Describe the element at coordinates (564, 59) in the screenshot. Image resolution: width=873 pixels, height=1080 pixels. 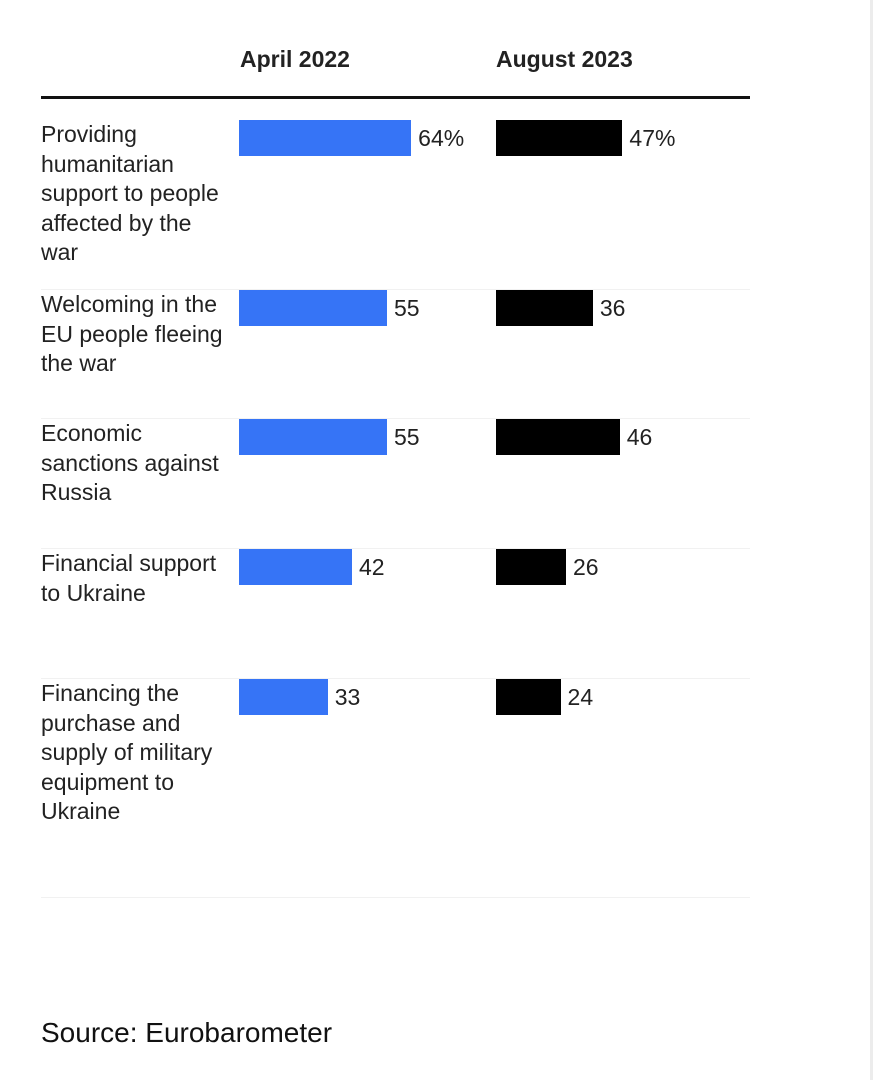
I see `series-header-august-2023: August 2023` at that location.